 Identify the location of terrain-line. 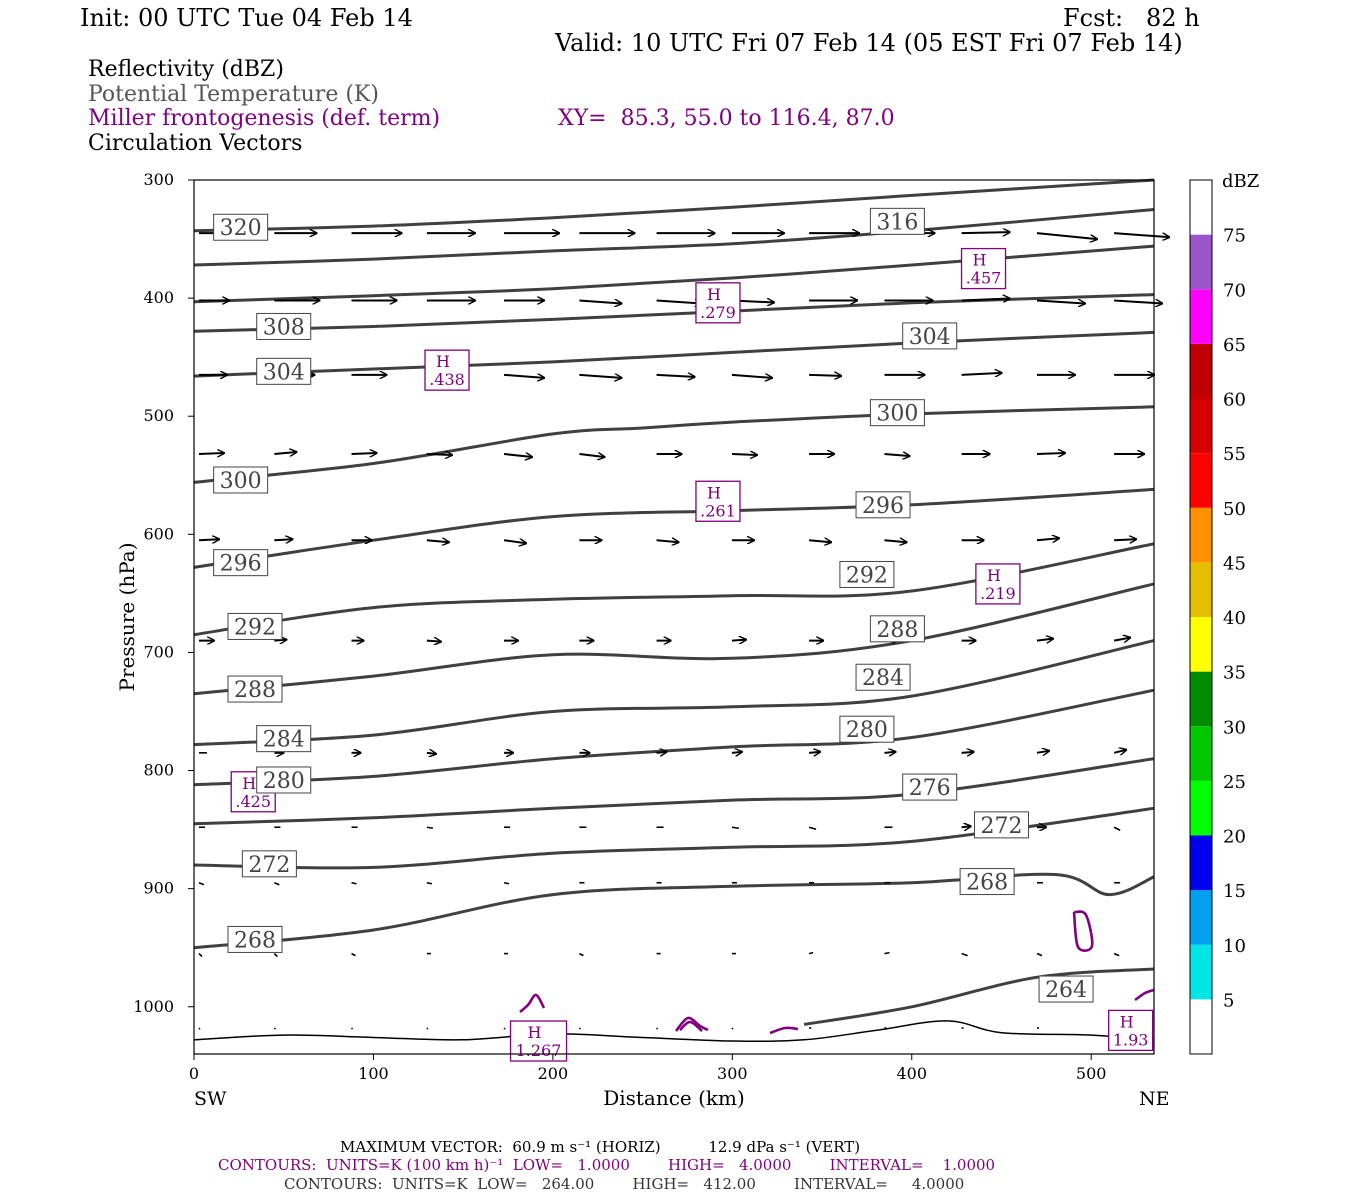
(674, 1031).